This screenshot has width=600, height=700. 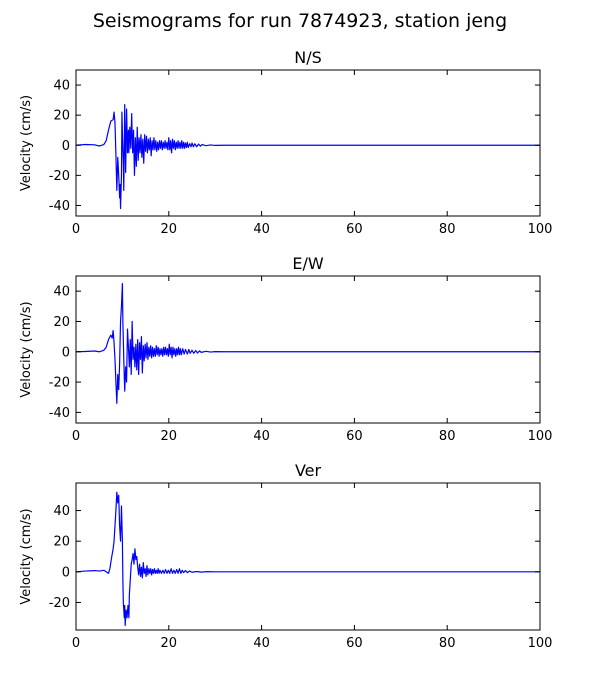 What do you see at coordinates (447, 643) in the screenshot?
I see `panel-3-xtick-label: 80` at bounding box center [447, 643].